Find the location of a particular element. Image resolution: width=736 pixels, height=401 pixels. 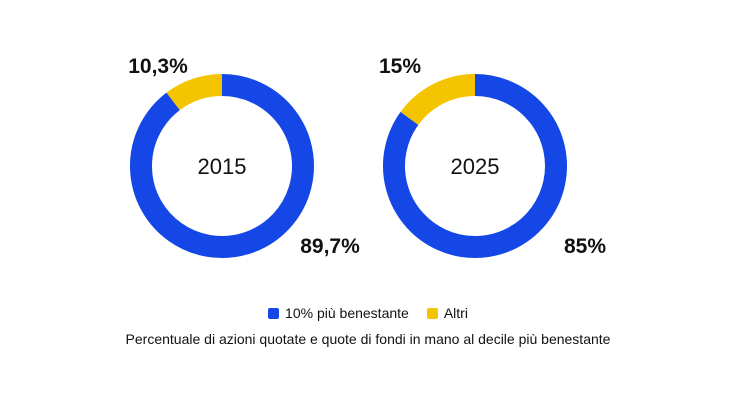

data-label-top-decile-2025: 85% is located at coordinates (585, 246).